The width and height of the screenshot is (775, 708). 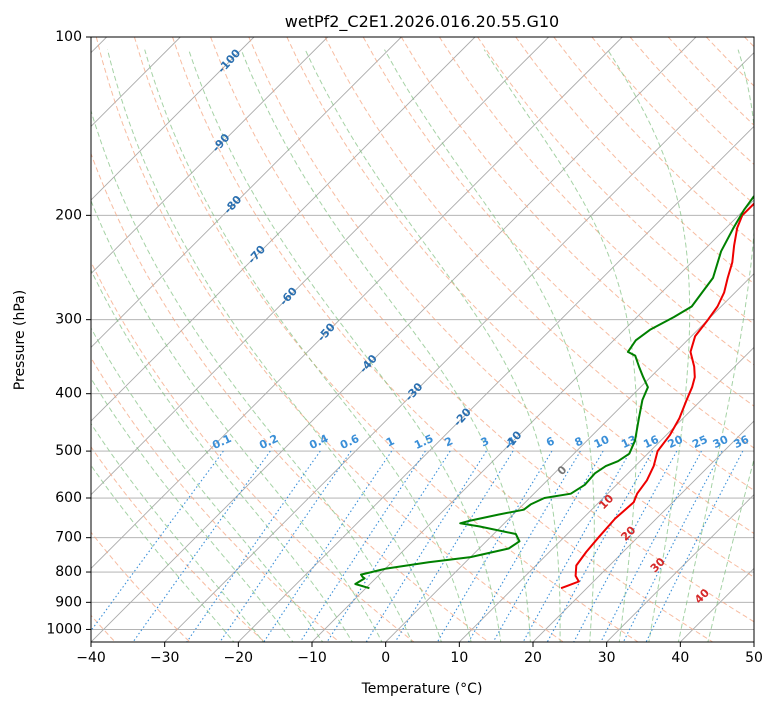 I want to click on x-tick-label: 40, so click(x=680, y=658).